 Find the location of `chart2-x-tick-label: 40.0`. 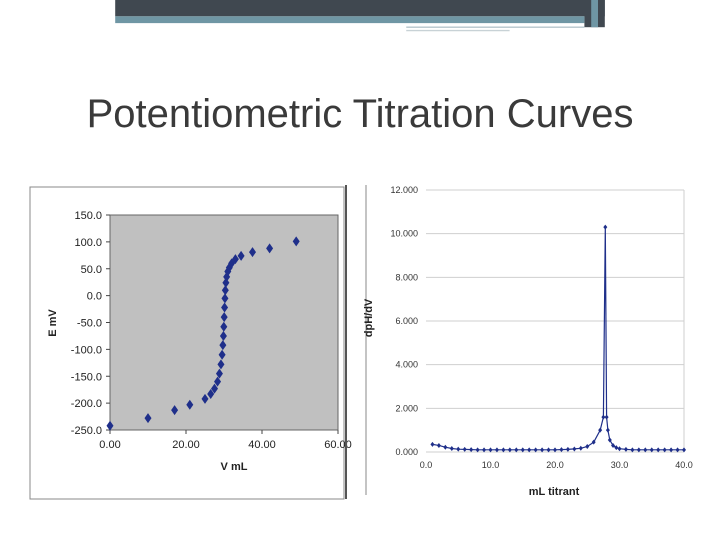

chart2-x-tick-label: 40.0 is located at coordinates (684, 465).